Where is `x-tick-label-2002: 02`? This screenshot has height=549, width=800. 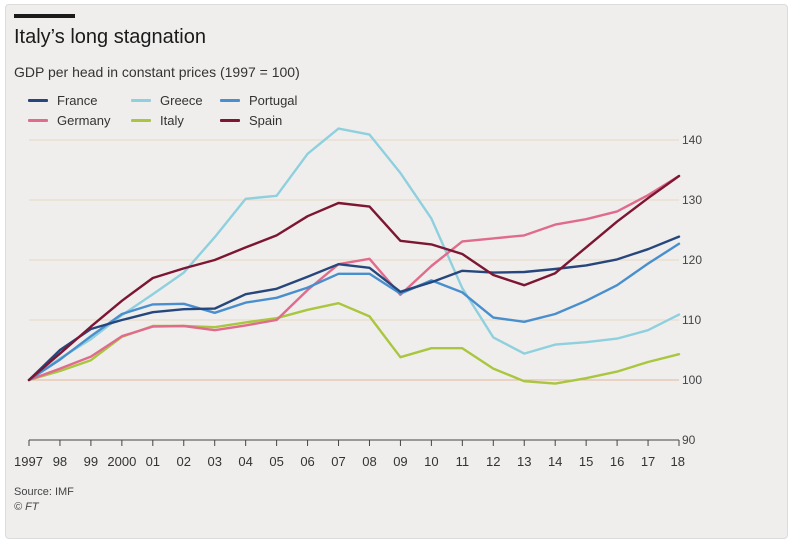 x-tick-label-2002: 02 is located at coordinates (184, 461).